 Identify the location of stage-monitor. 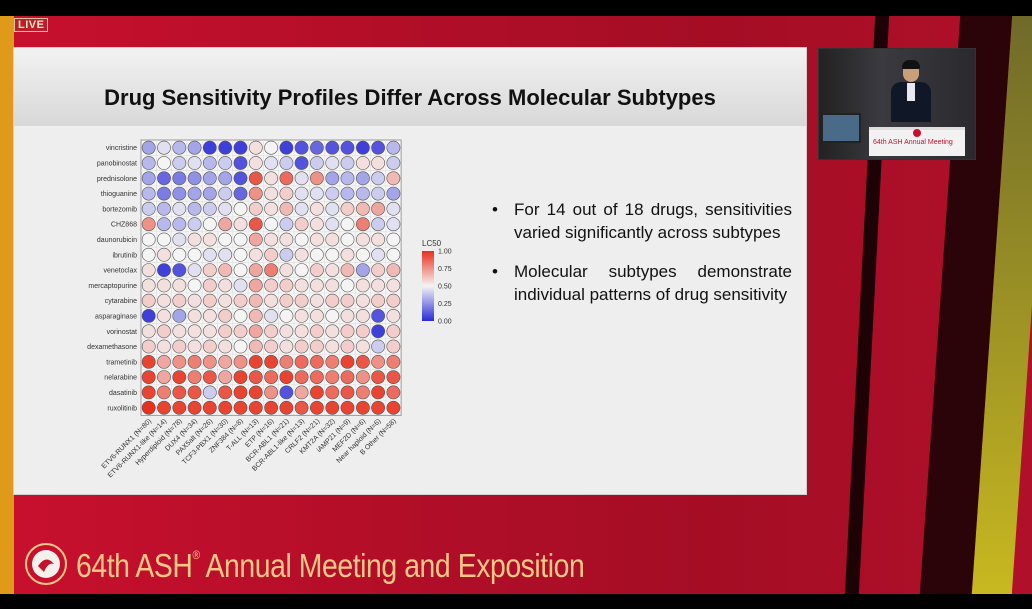
(841, 128).